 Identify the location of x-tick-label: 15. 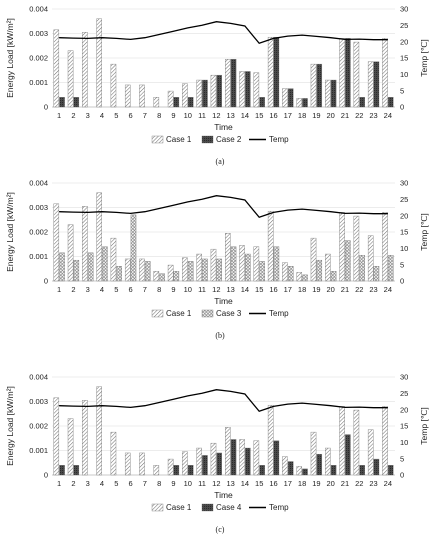
(259, 289).